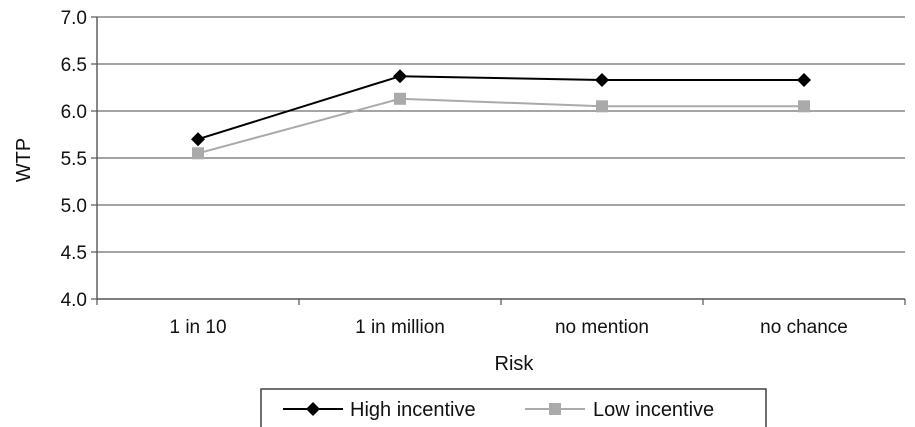 The height and width of the screenshot is (427, 915). Describe the element at coordinates (74, 112) in the screenshot. I see `y-tick-label: 6.0` at that location.